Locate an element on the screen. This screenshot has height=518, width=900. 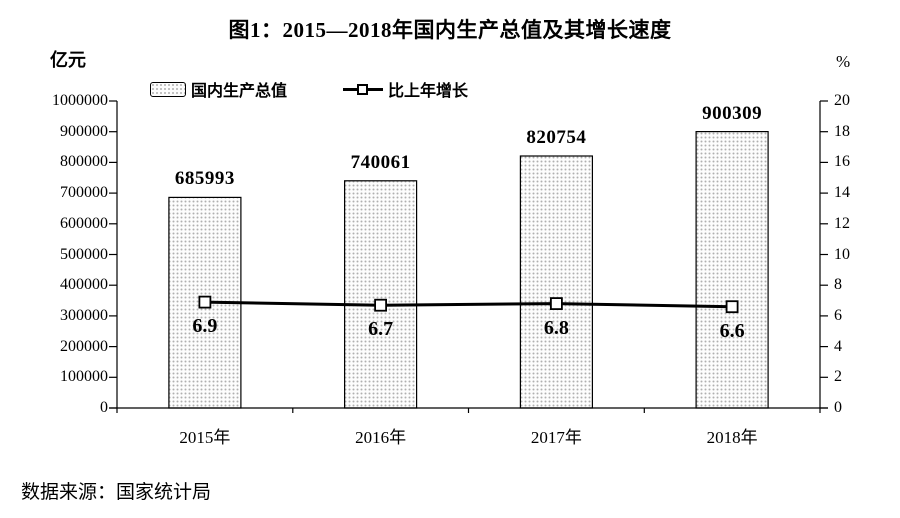
growth-value-label: 6.6 is located at coordinates (732, 330).